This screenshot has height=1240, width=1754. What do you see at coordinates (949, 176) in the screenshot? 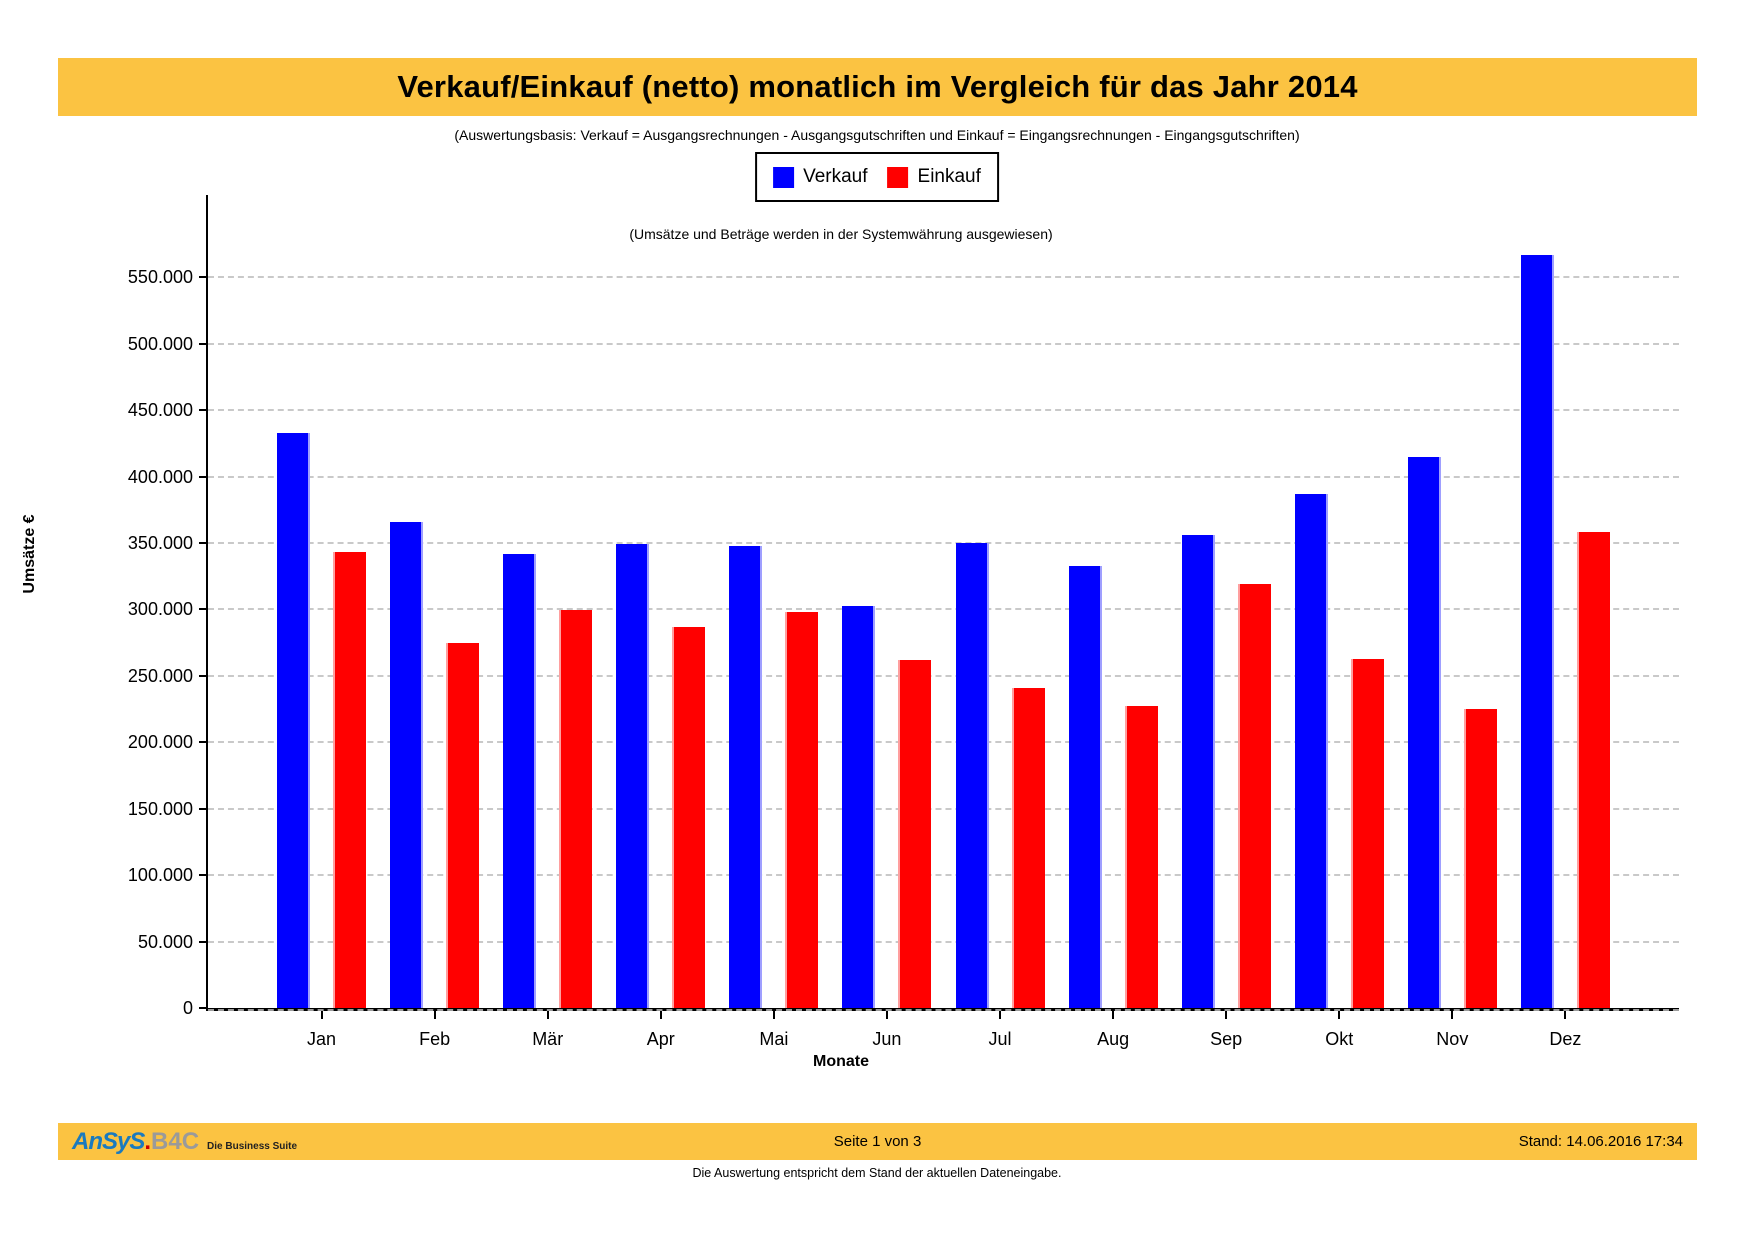
I see `legend-label-einkauf: Einkauf` at bounding box center [949, 176].